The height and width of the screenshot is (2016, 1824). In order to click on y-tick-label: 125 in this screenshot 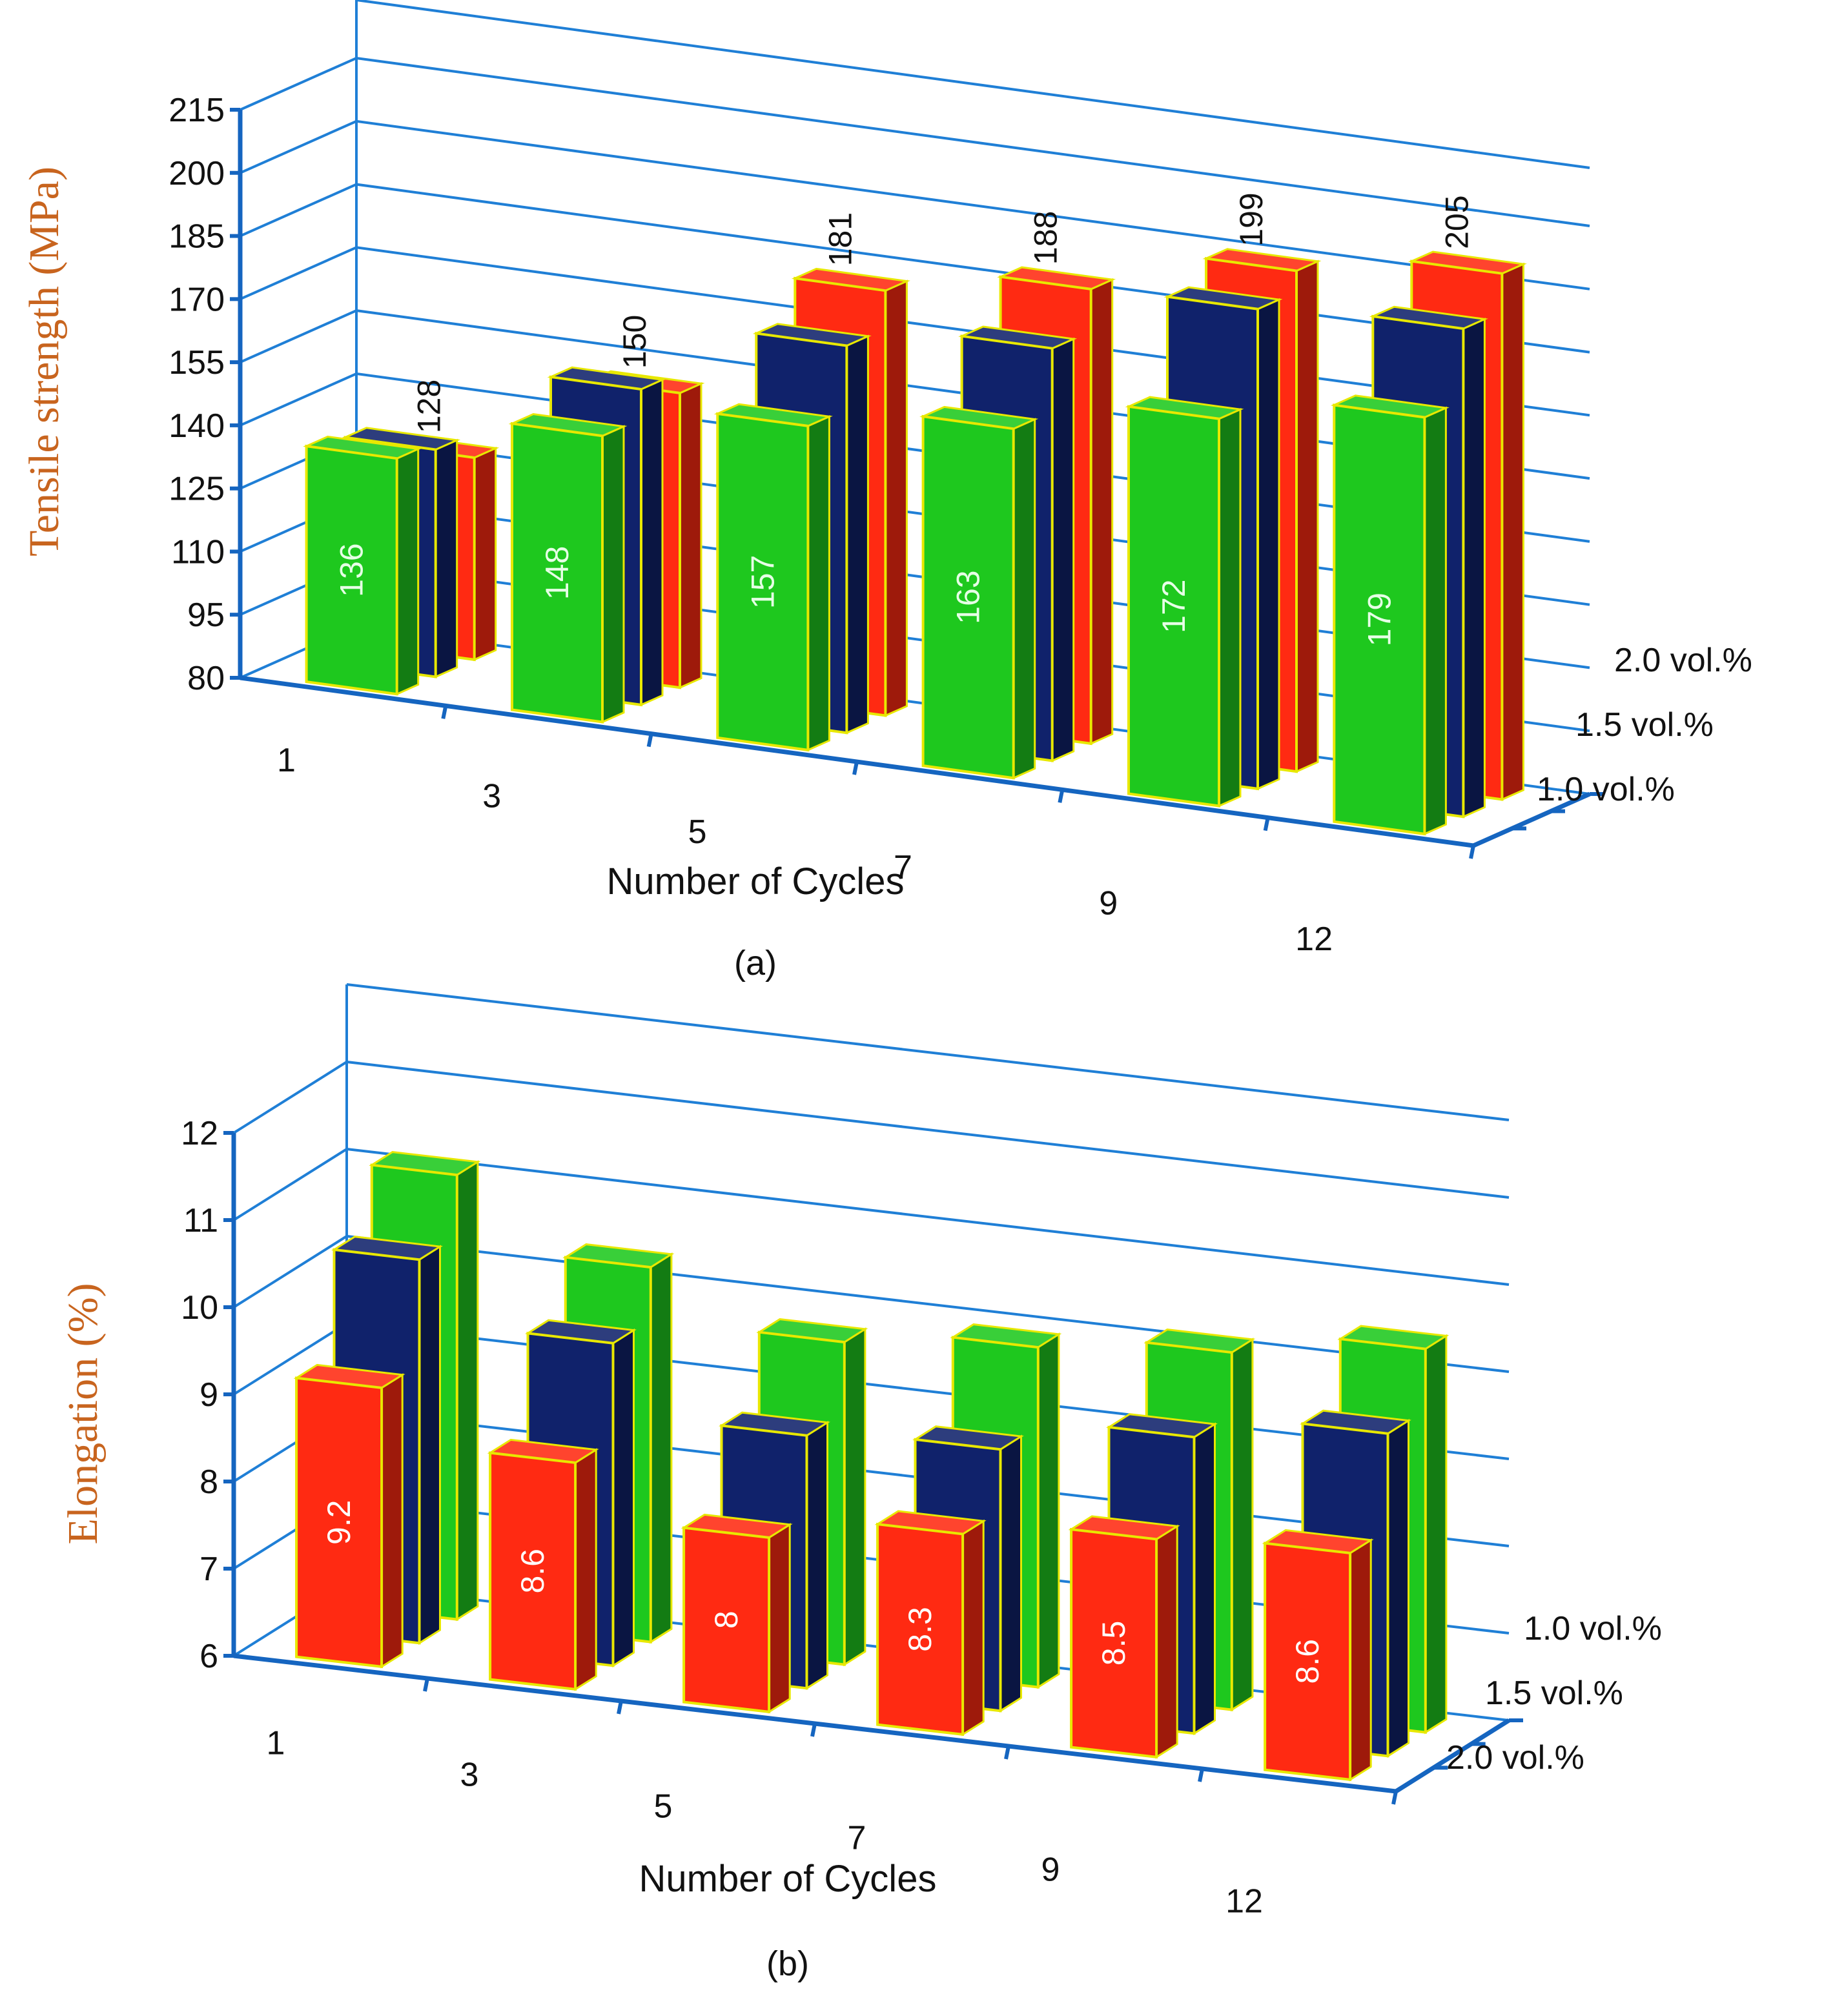, I will do `click(197, 489)`.